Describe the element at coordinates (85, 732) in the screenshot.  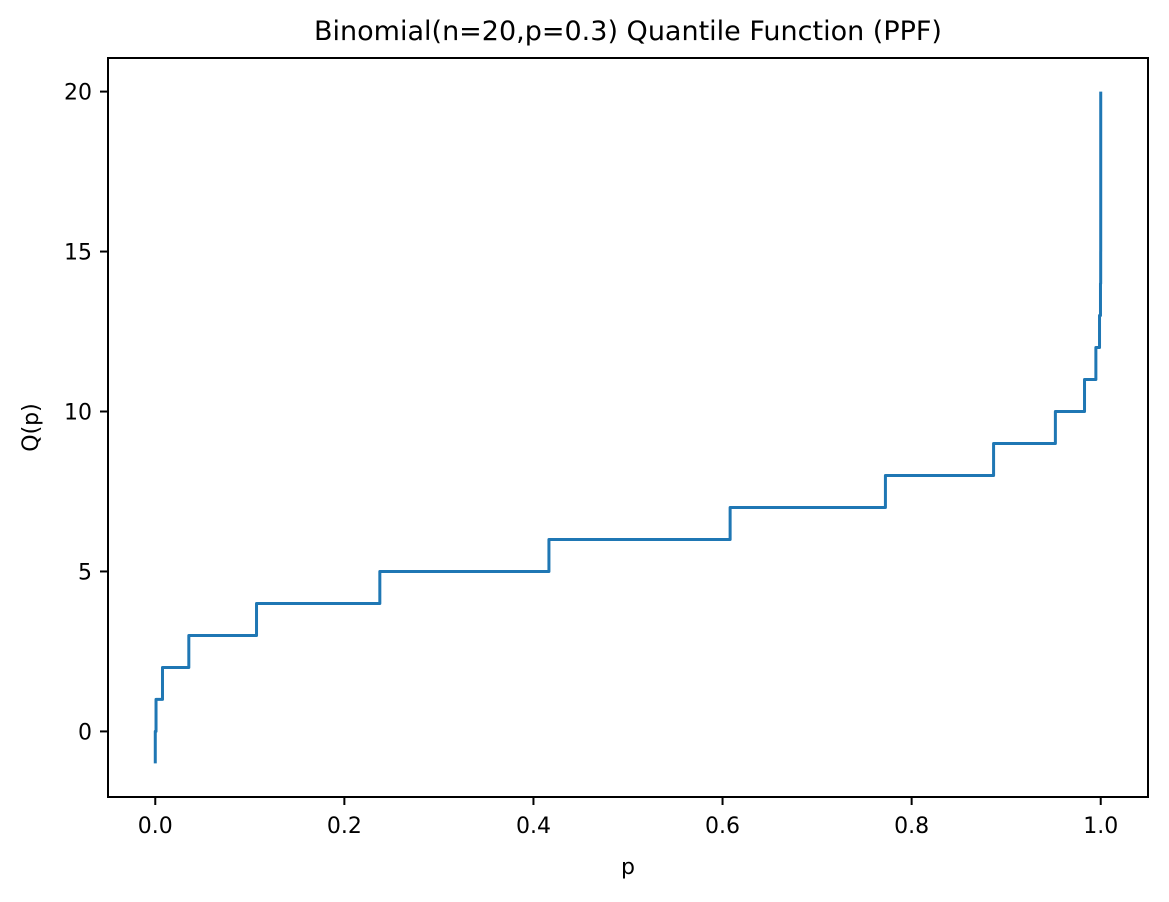
I see `y-tick-label: 0` at that location.